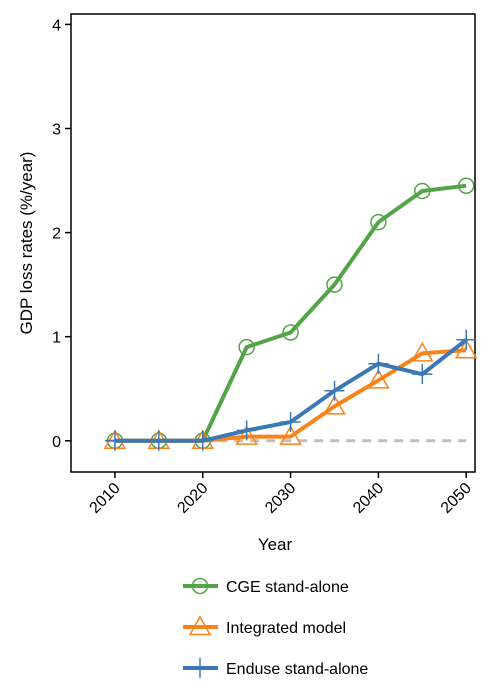  What do you see at coordinates (192, 498) in the screenshot?
I see `x-tick-label: 2020` at bounding box center [192, 498].